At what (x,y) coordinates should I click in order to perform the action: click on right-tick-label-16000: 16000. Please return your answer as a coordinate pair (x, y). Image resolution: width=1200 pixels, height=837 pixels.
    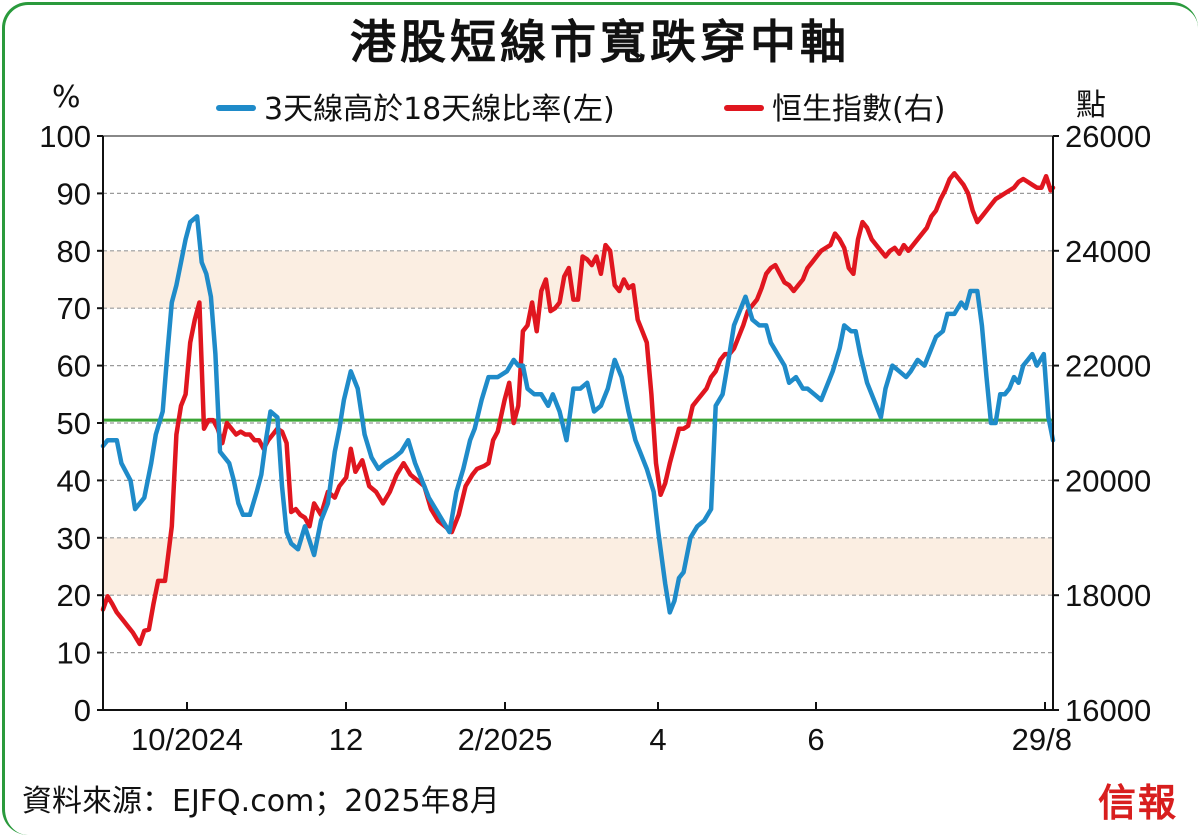
    Looking at the image, I should click on (1108, 710).